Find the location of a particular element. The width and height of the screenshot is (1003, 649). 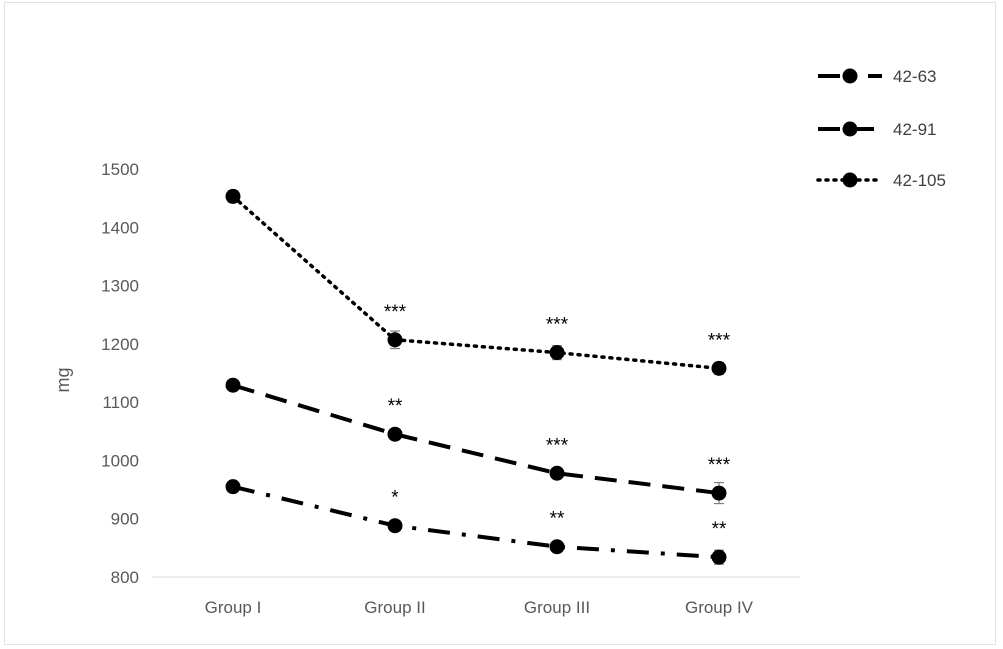

x-tick-label: Group III is located at coordinates (557, 607).